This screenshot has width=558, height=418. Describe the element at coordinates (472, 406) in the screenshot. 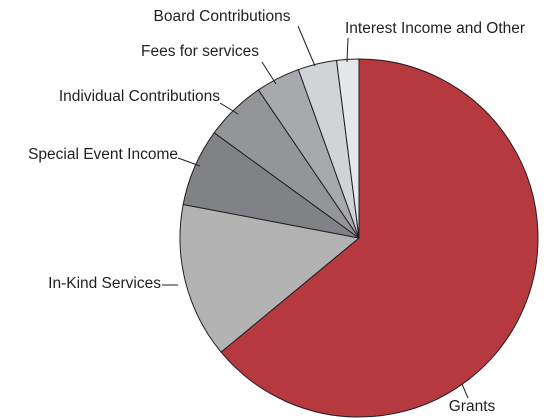

I see `slice-label: Grants` at that location.